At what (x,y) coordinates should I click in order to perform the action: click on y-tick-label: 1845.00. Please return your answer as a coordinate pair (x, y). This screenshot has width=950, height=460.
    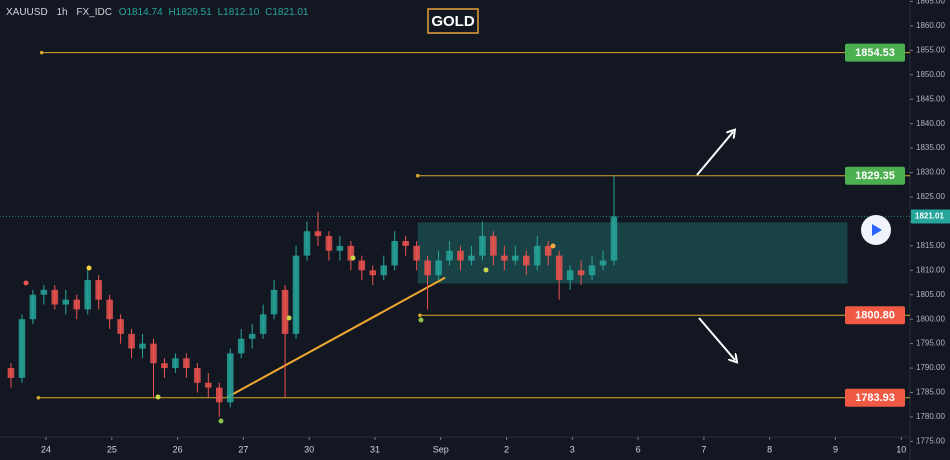
    Looking at the image, I should click on (930, 98).